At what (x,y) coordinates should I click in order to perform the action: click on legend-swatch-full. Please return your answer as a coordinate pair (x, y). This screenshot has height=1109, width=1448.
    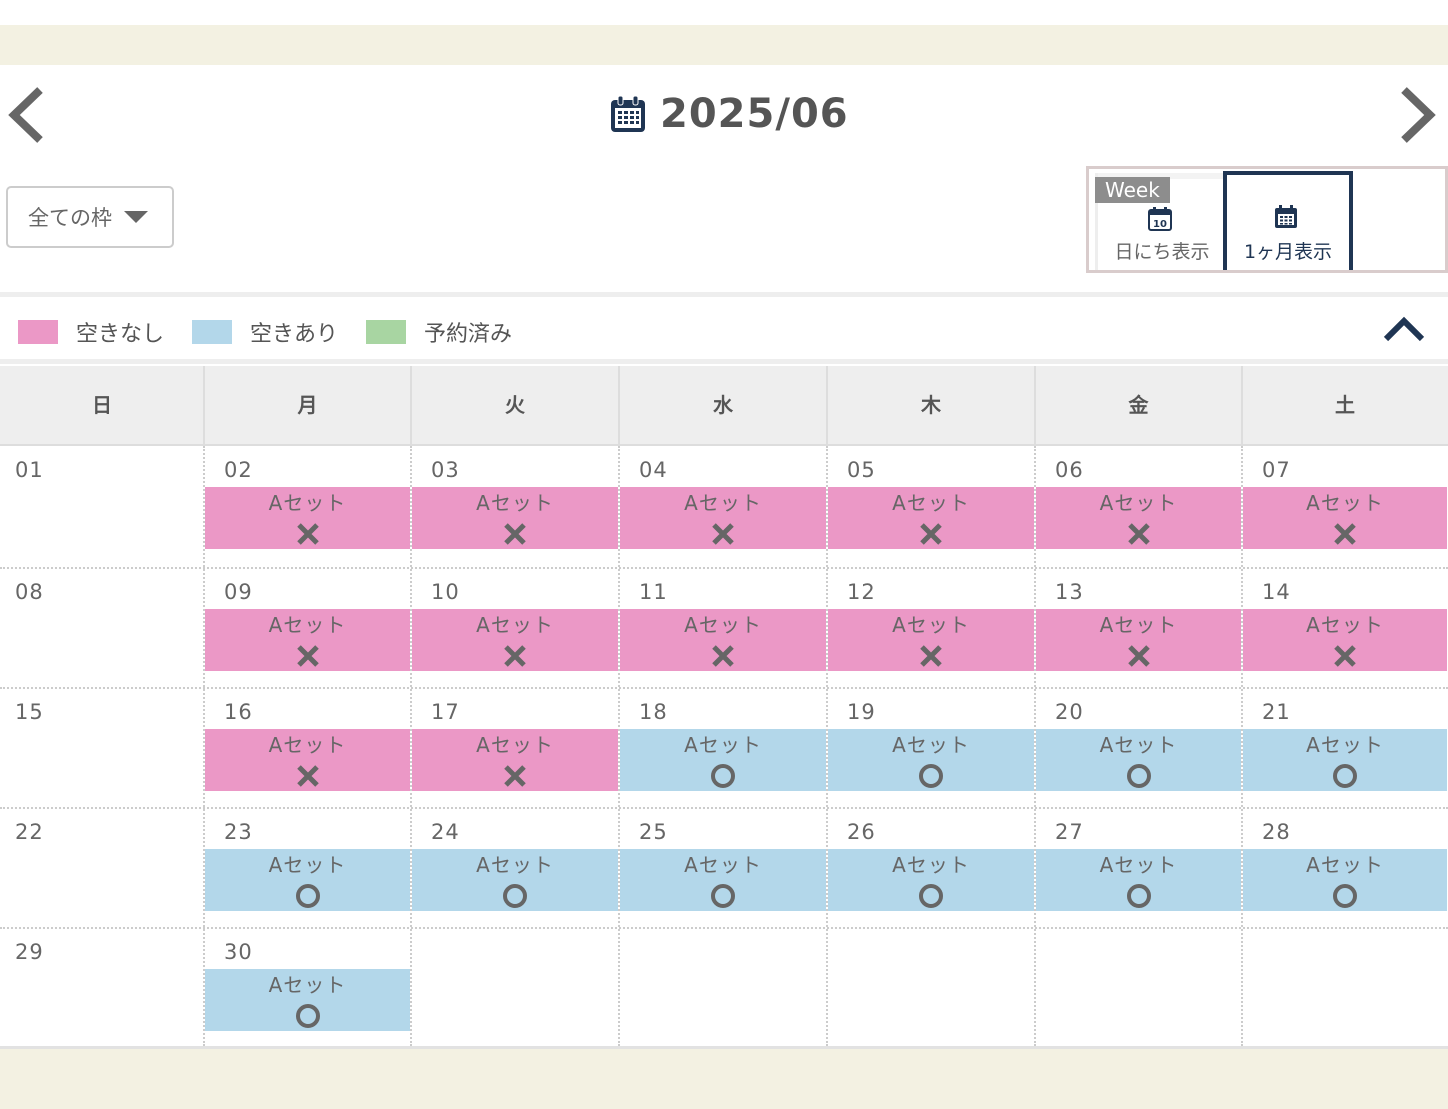
    Looking at the image, I should click on (38, 332).